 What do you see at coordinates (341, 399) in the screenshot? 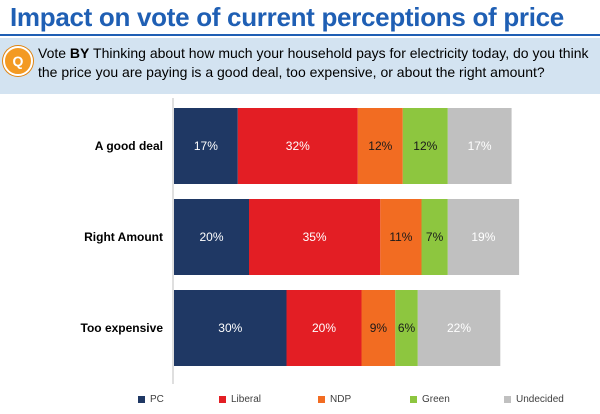
I see `legend-label-ndp: NDP` at bounding box center [341, 399].